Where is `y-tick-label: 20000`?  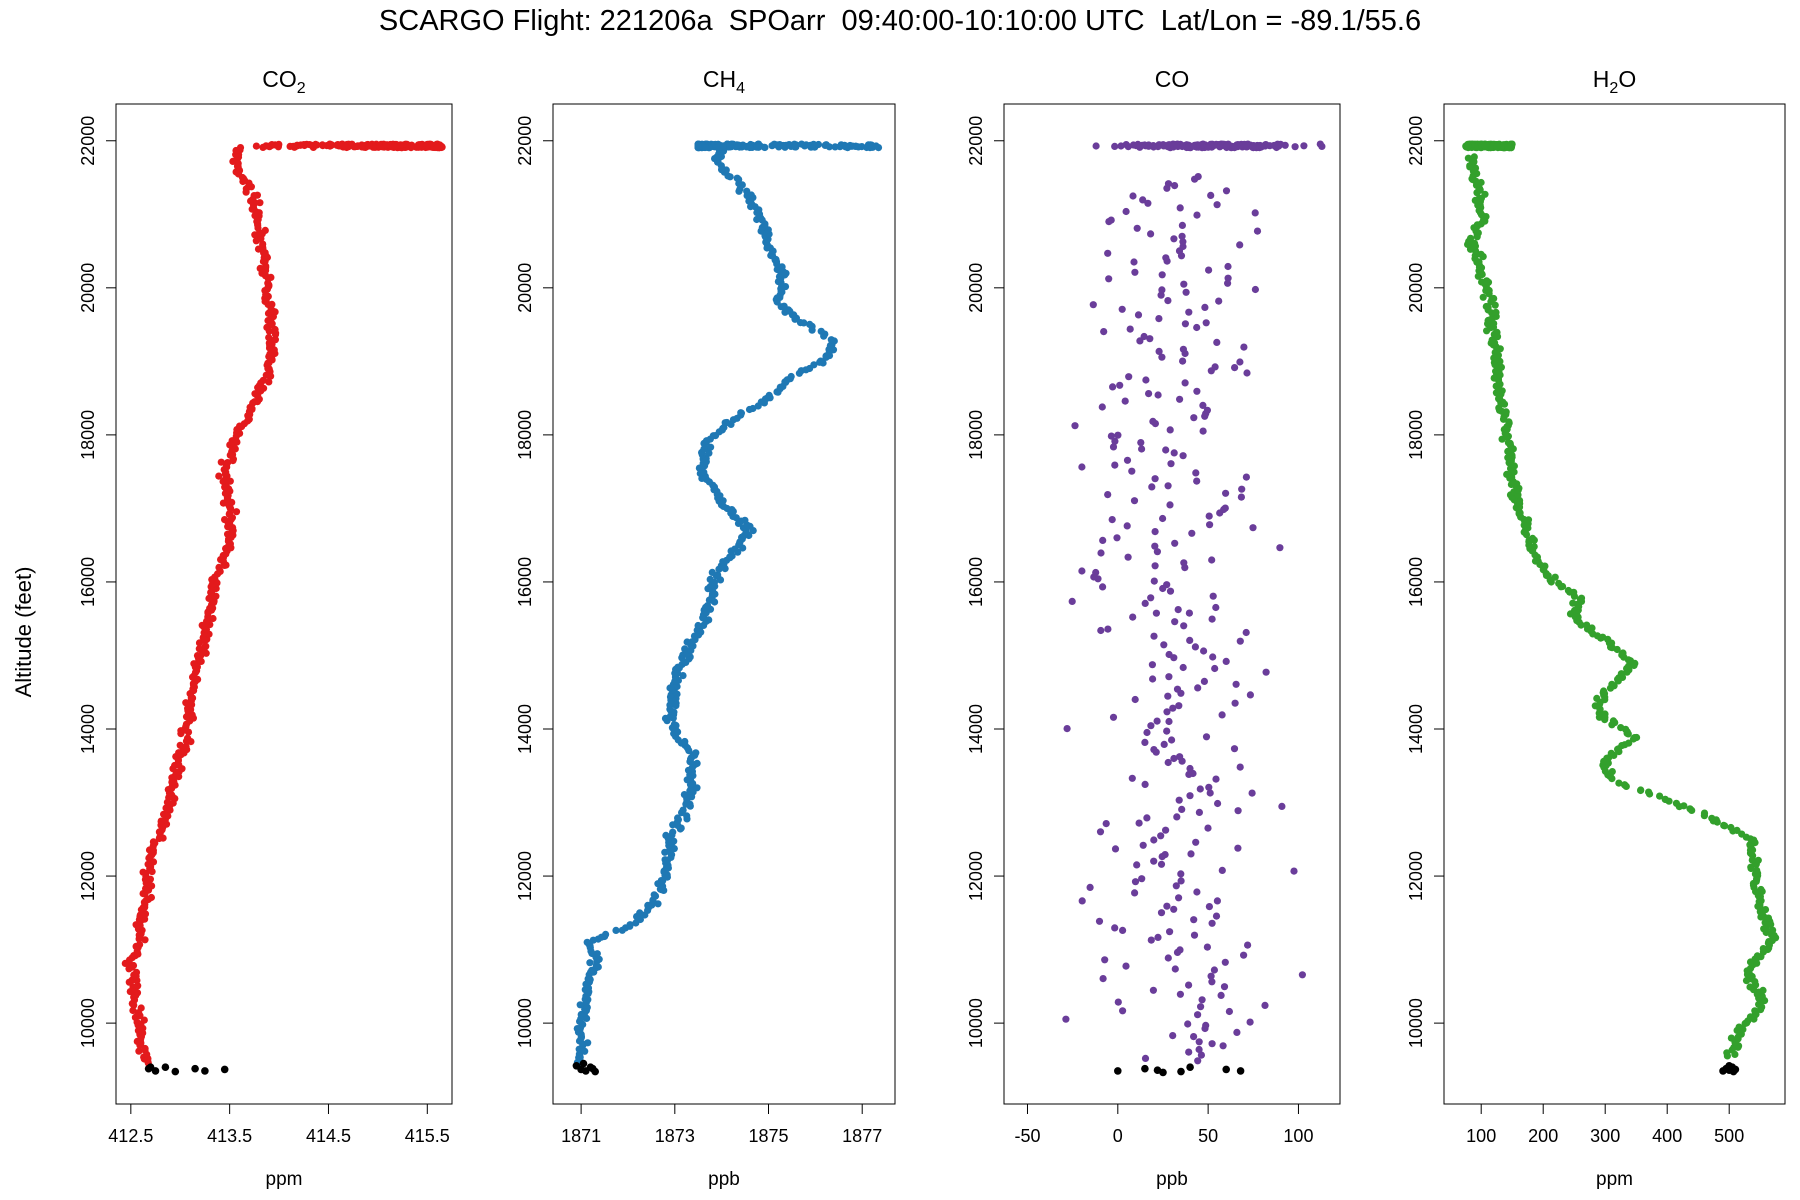 y-tick-label: 20000 is located at coordinates (525, 288).